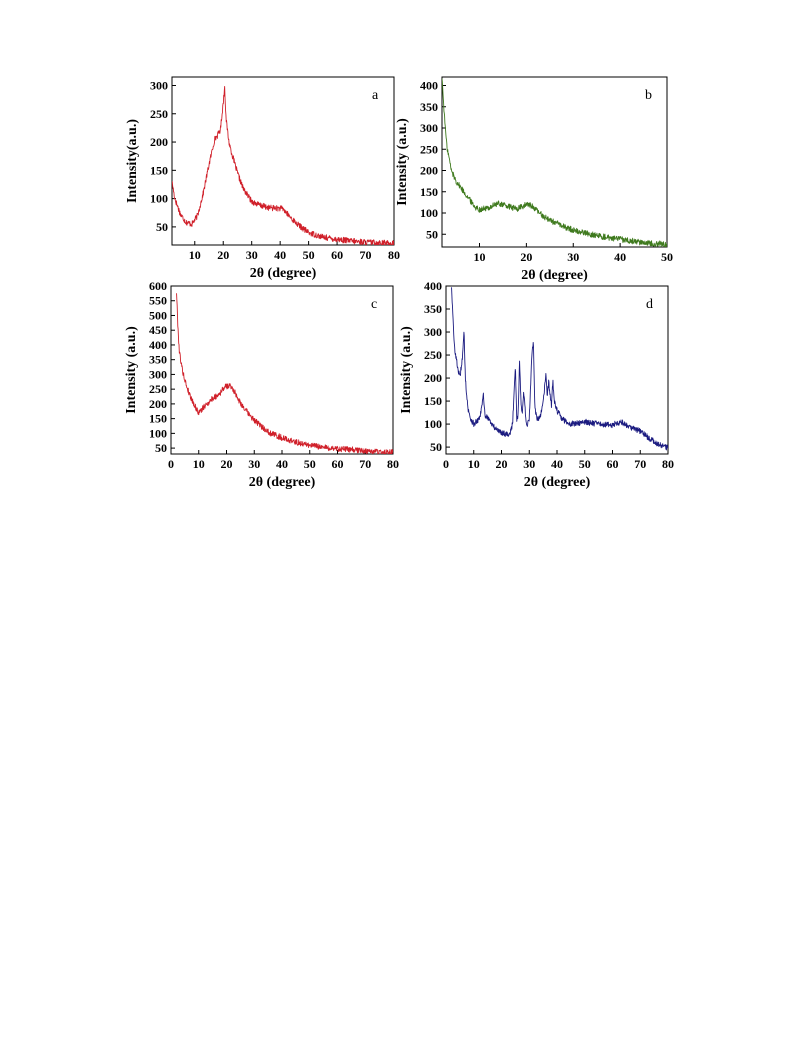 This screenshot has height=1057, width=793. What do you see at coordinates (648, 95) in the screenshot?
I see `panel-label: b` at bounding box center [648, 95].